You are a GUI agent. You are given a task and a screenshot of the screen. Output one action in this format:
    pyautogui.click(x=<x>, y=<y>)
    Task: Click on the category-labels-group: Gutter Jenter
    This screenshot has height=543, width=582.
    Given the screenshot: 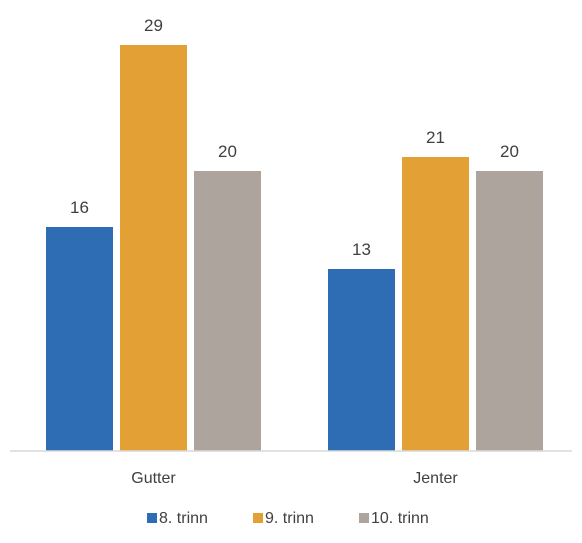 What is the action you would take?
    pyautogui.click(x=294, y=478)
    